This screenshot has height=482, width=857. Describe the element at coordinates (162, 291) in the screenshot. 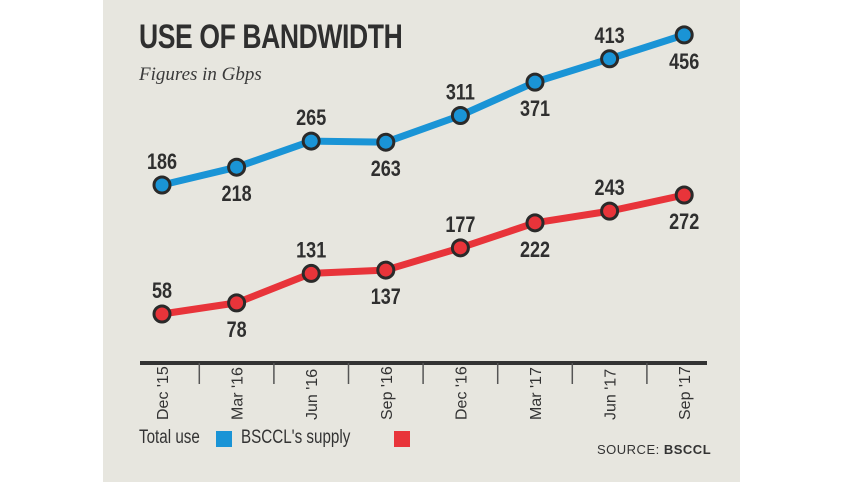

I see `data-label: 58` at that location.